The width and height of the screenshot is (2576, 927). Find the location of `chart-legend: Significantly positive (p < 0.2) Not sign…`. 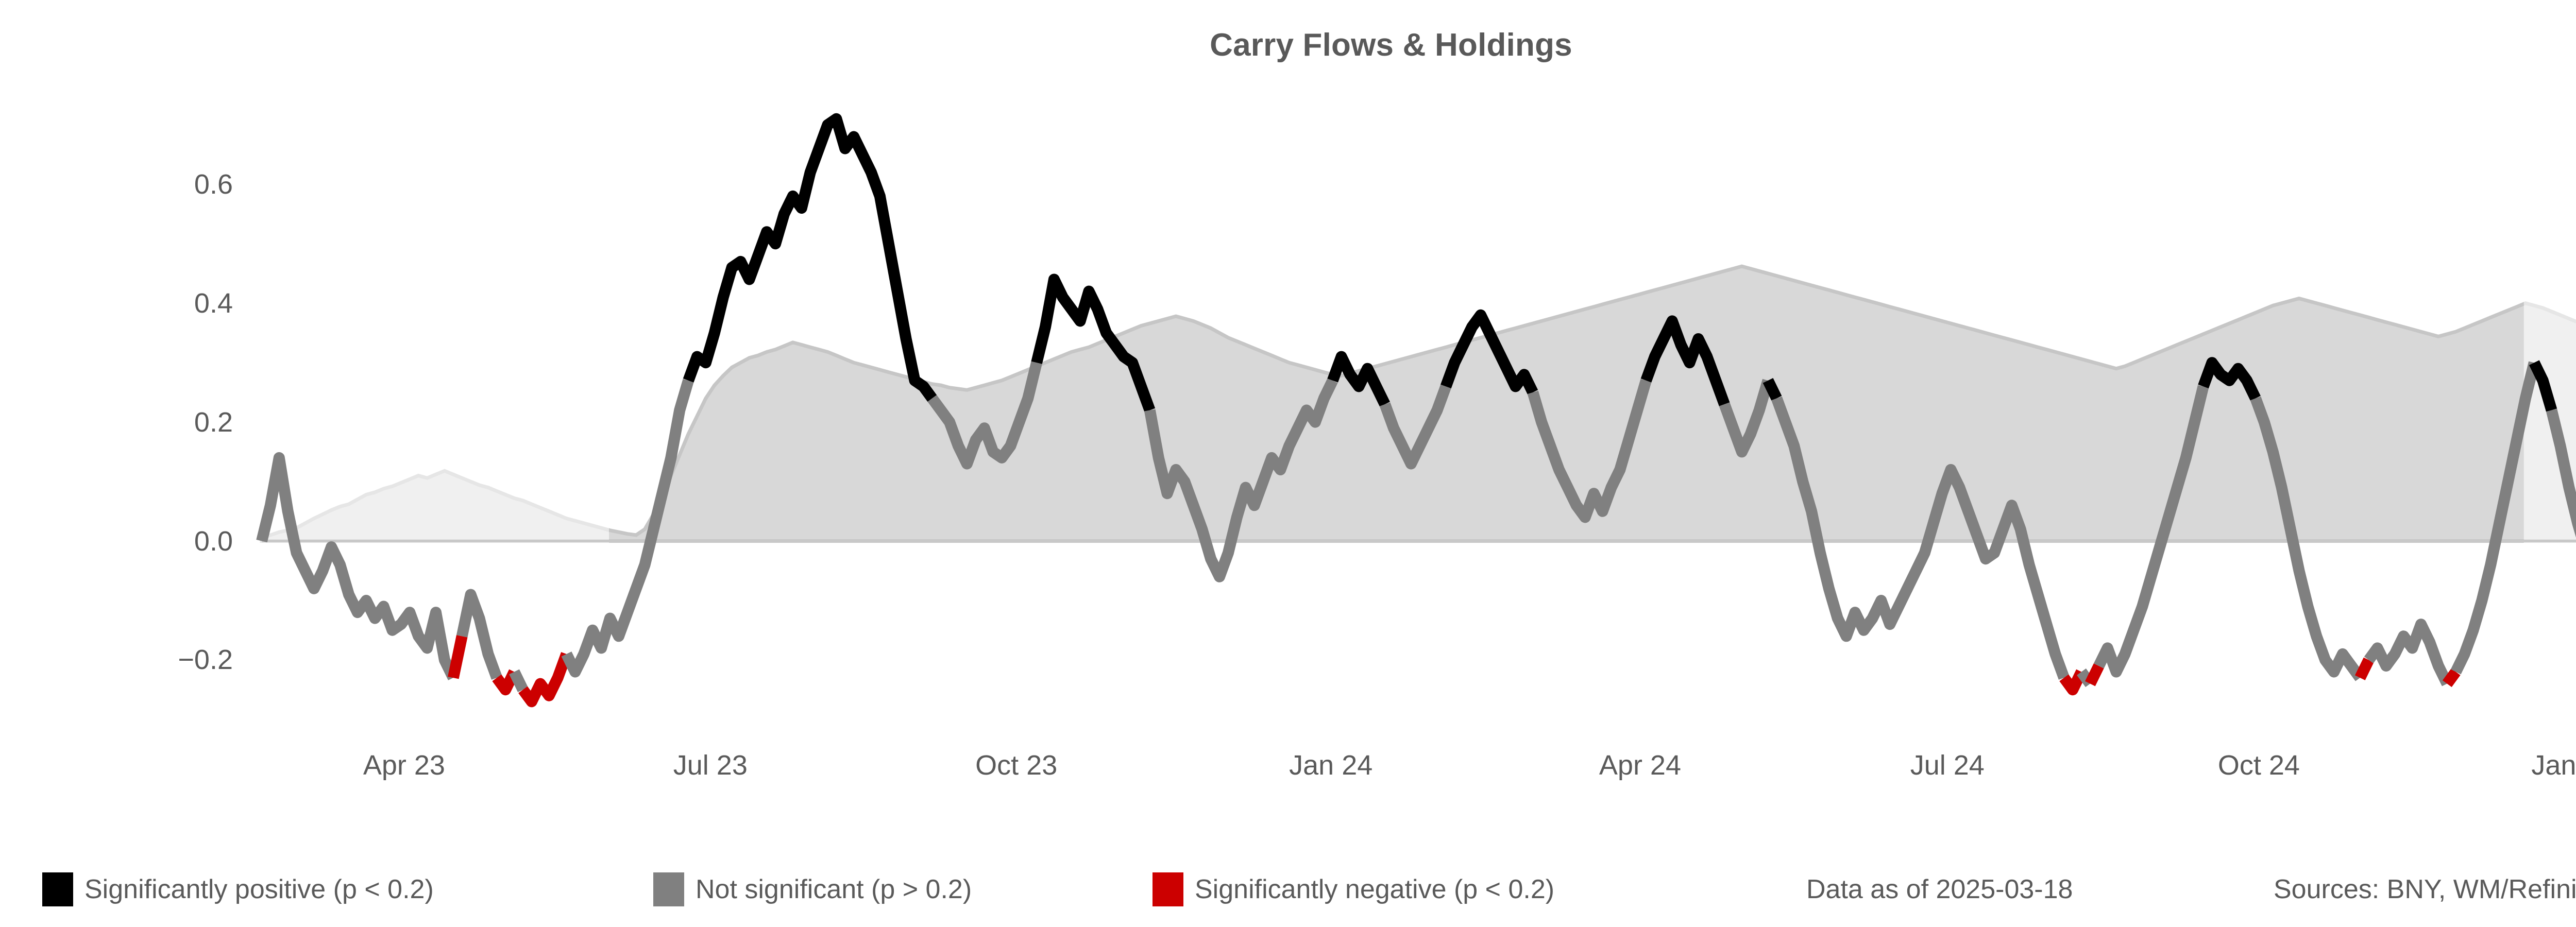

chart-legend: Significantly positive (p < 0.2) Not sign… is located at coordinates (1288, 889).